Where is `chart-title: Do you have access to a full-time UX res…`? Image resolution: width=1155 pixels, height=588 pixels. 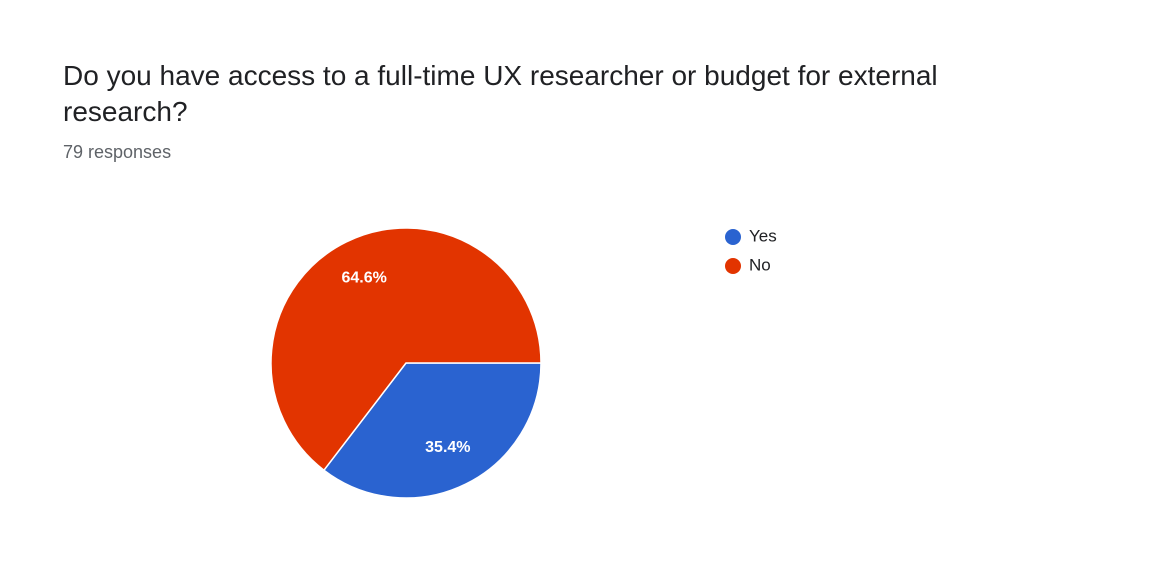 chart-title: Do you have access to a full-time UX res… is located at coordinates (500, 93).